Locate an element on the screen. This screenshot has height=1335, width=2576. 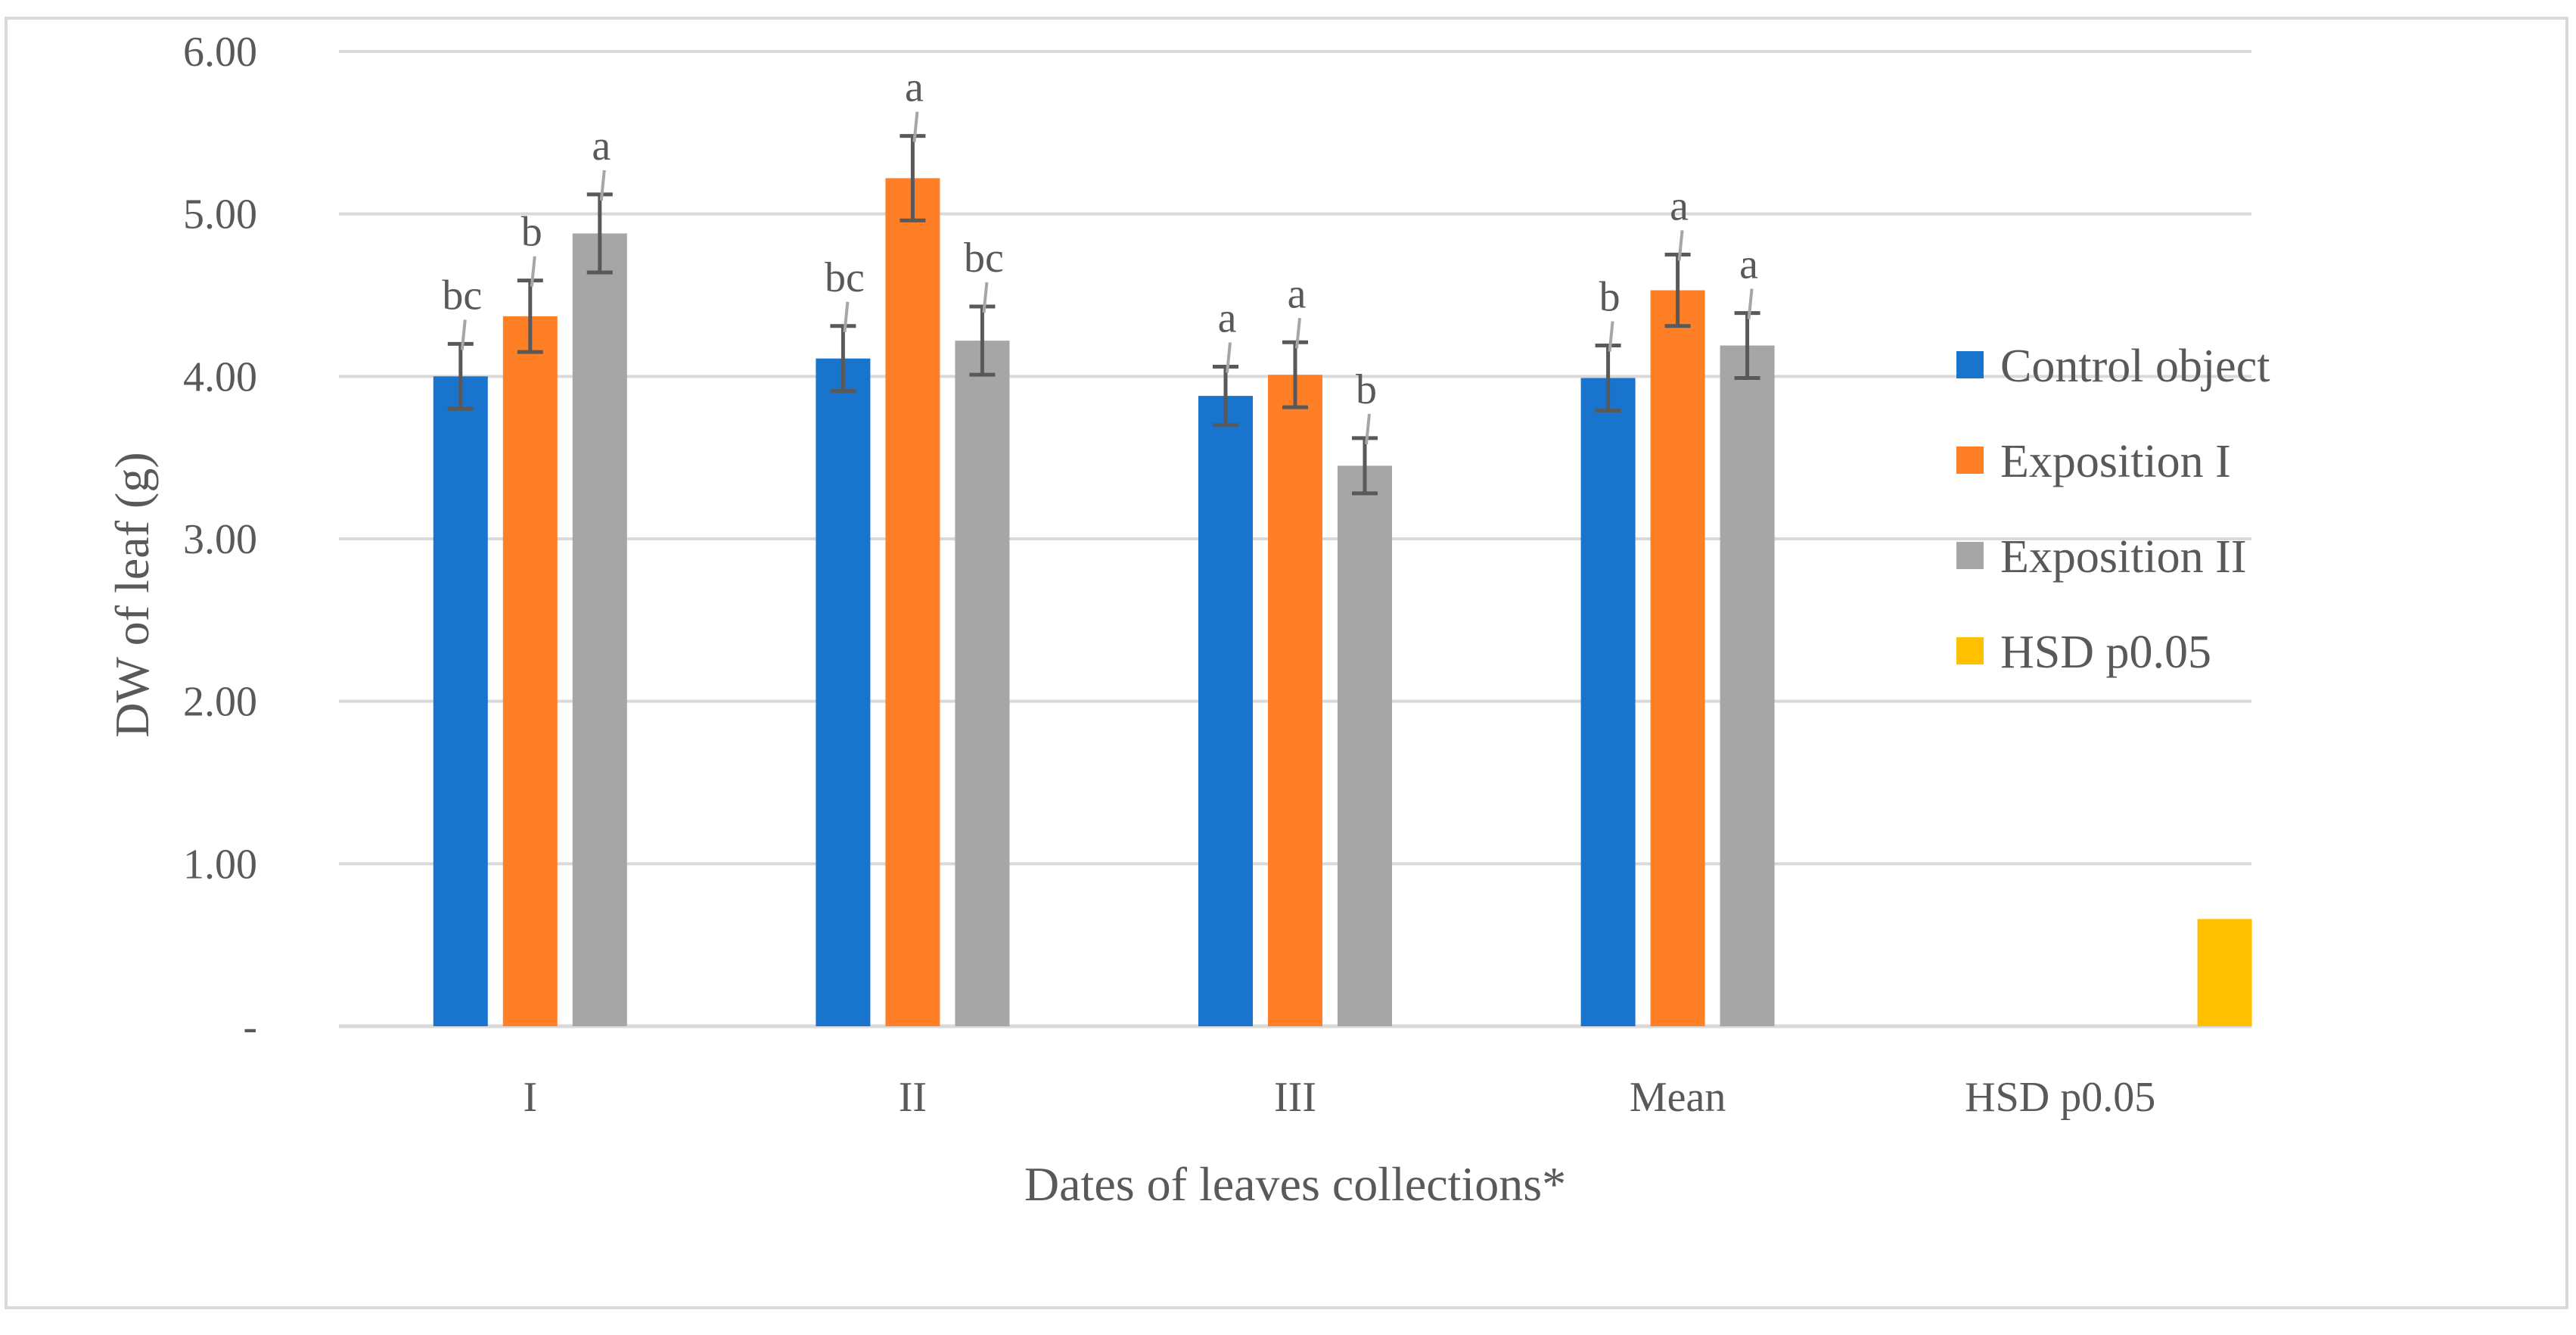
error-bars is located at coordinates (1103, 315).